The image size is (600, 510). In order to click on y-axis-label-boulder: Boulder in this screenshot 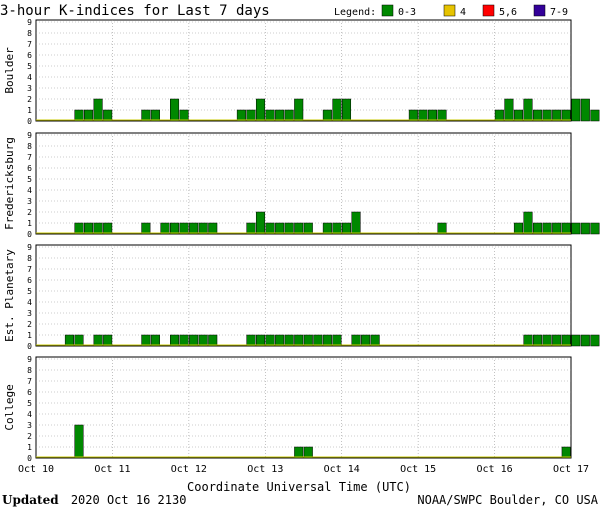, I will do `click(9, 70)`.